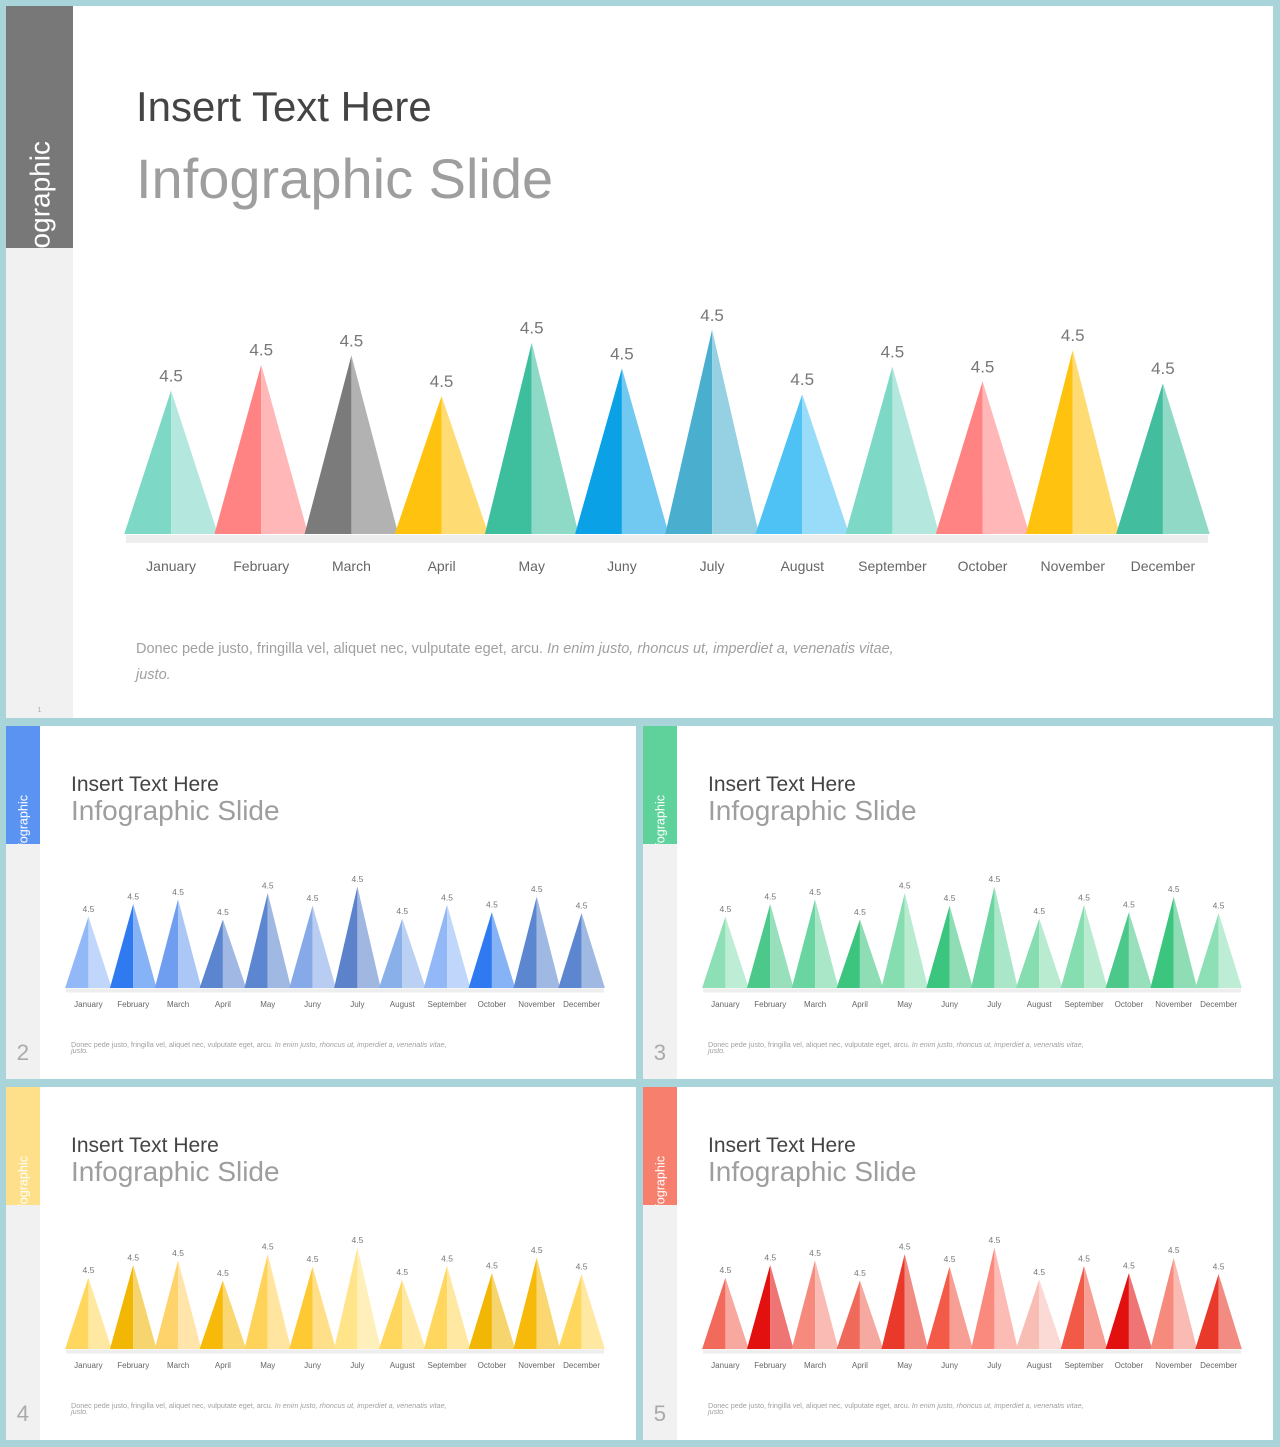 This screenshot has width=1280, height=1447. I want to click on triangle-october-right, so click(1006, 457).